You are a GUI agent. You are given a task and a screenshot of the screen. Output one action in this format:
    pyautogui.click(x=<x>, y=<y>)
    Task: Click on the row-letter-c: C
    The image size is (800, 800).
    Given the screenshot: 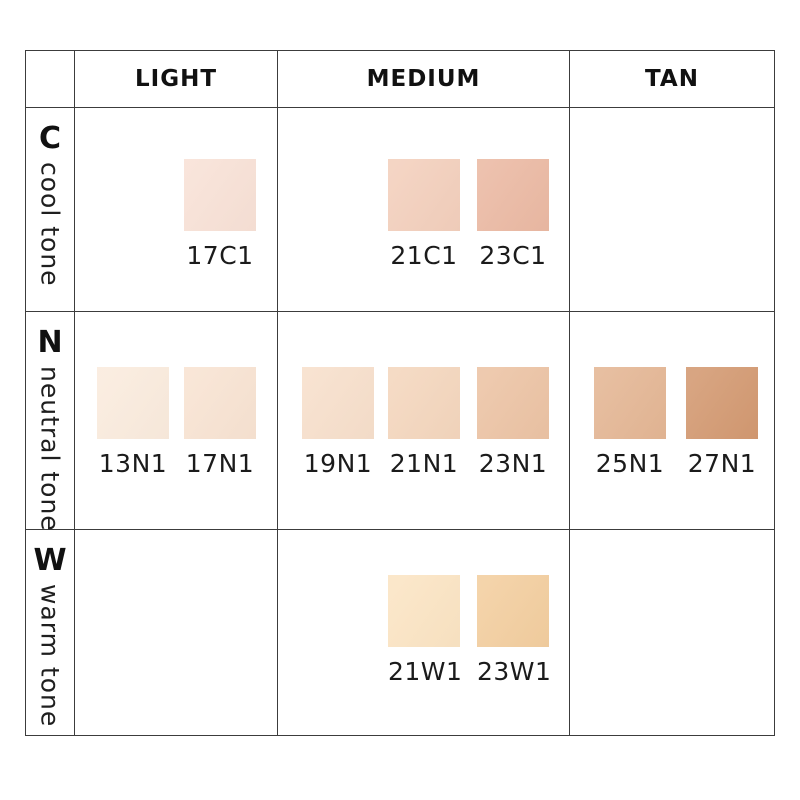 What is the action you would take?
    pyautogui.click(x=50, y=138)
    